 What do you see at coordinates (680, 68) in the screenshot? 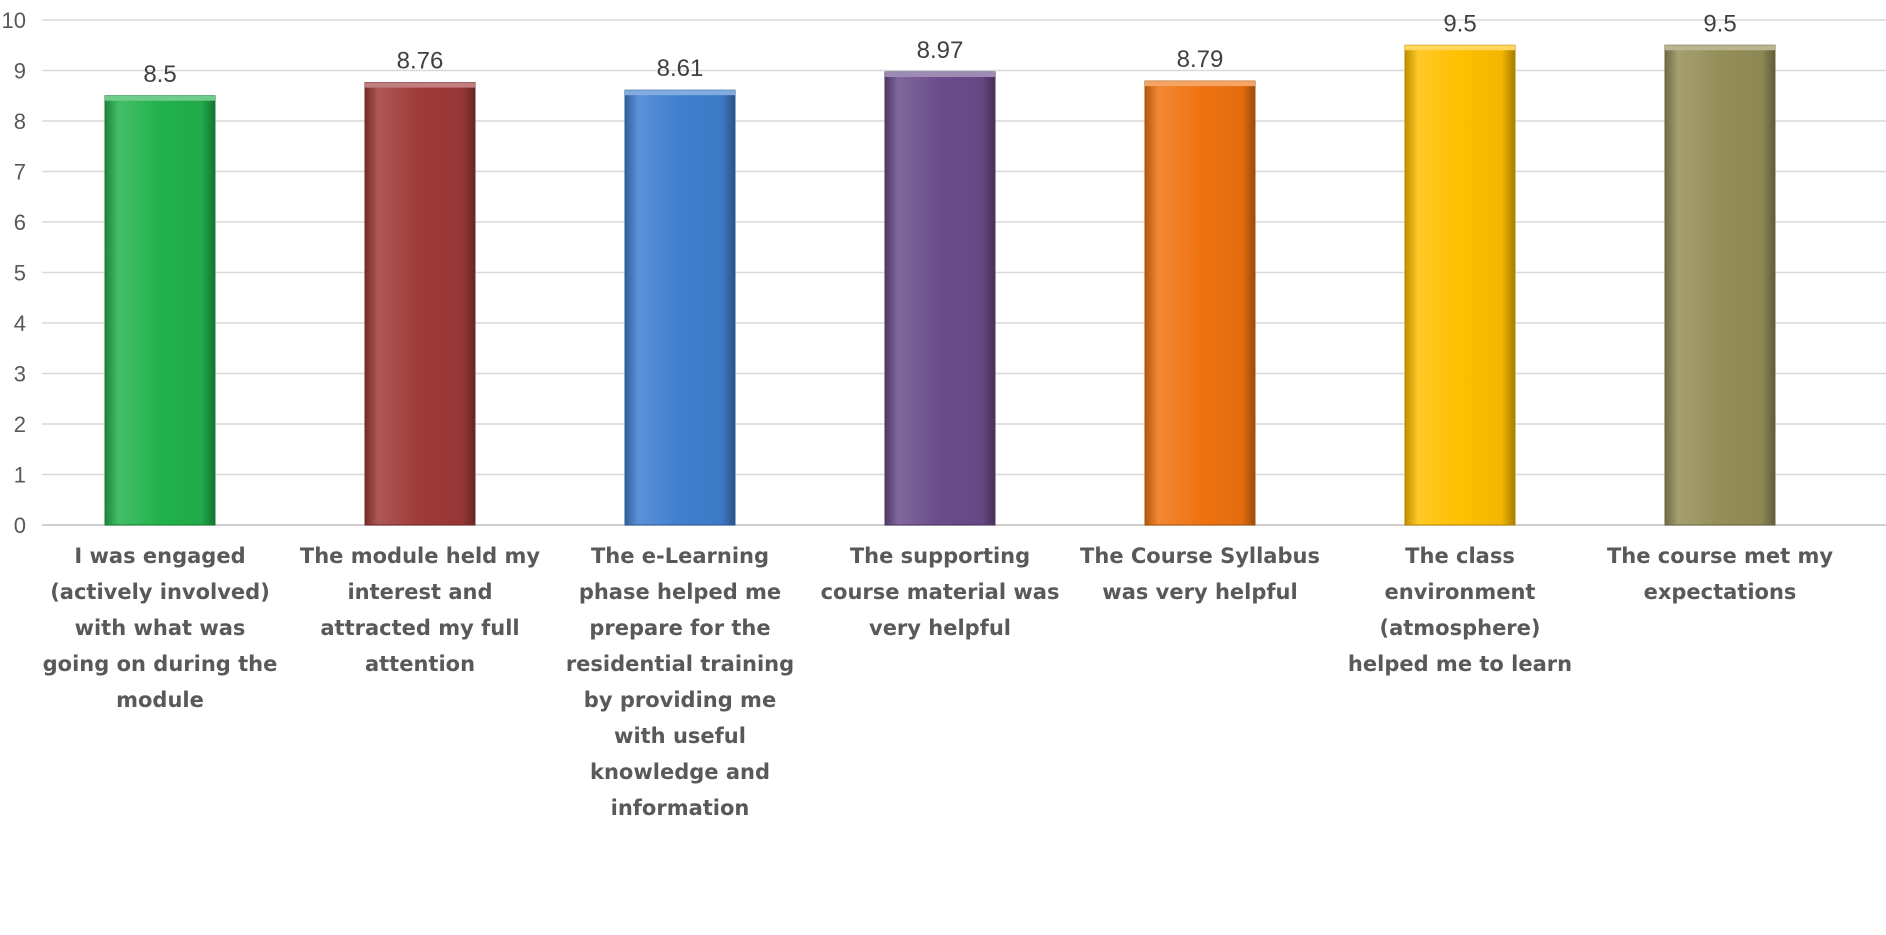
I see `data-label-3: 8.61` at bounding box center [680, 68].